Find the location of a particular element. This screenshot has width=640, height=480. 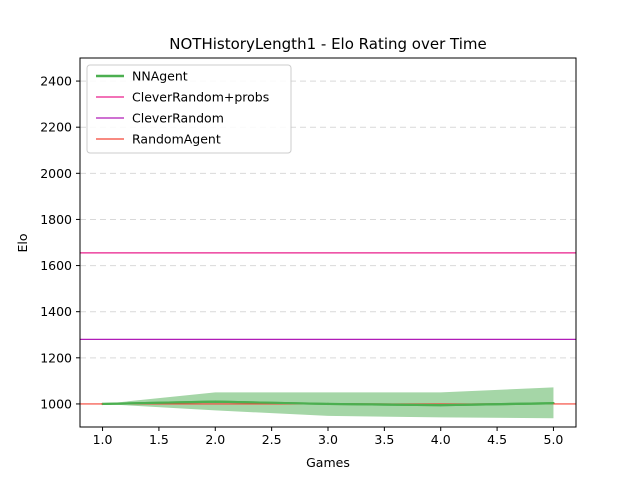

chart-title: NOTHistoryLength1 - Elo Rating over Time is located at coordinates (327, 44).